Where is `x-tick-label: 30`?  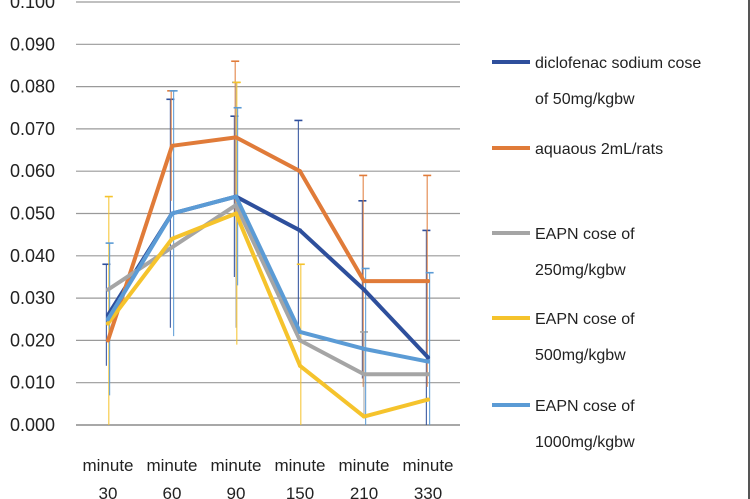 x-tick-label: 30 is located at coordinates (108, 491).